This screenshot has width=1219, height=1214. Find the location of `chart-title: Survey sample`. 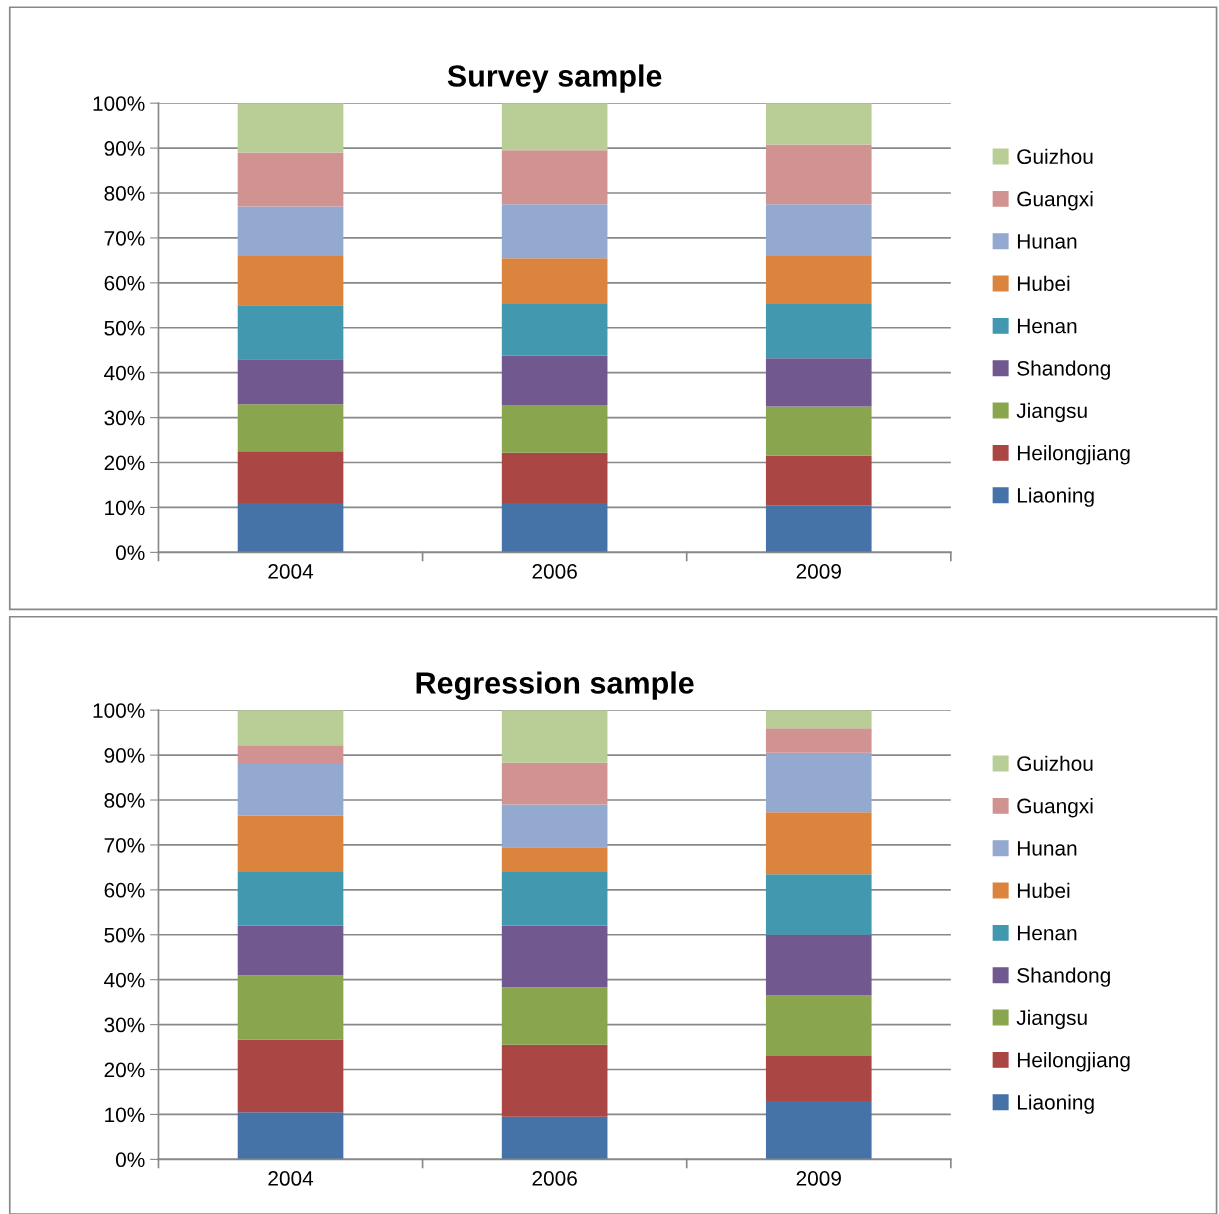

chart-title: Survey sample is located at coordinates (554, 78).